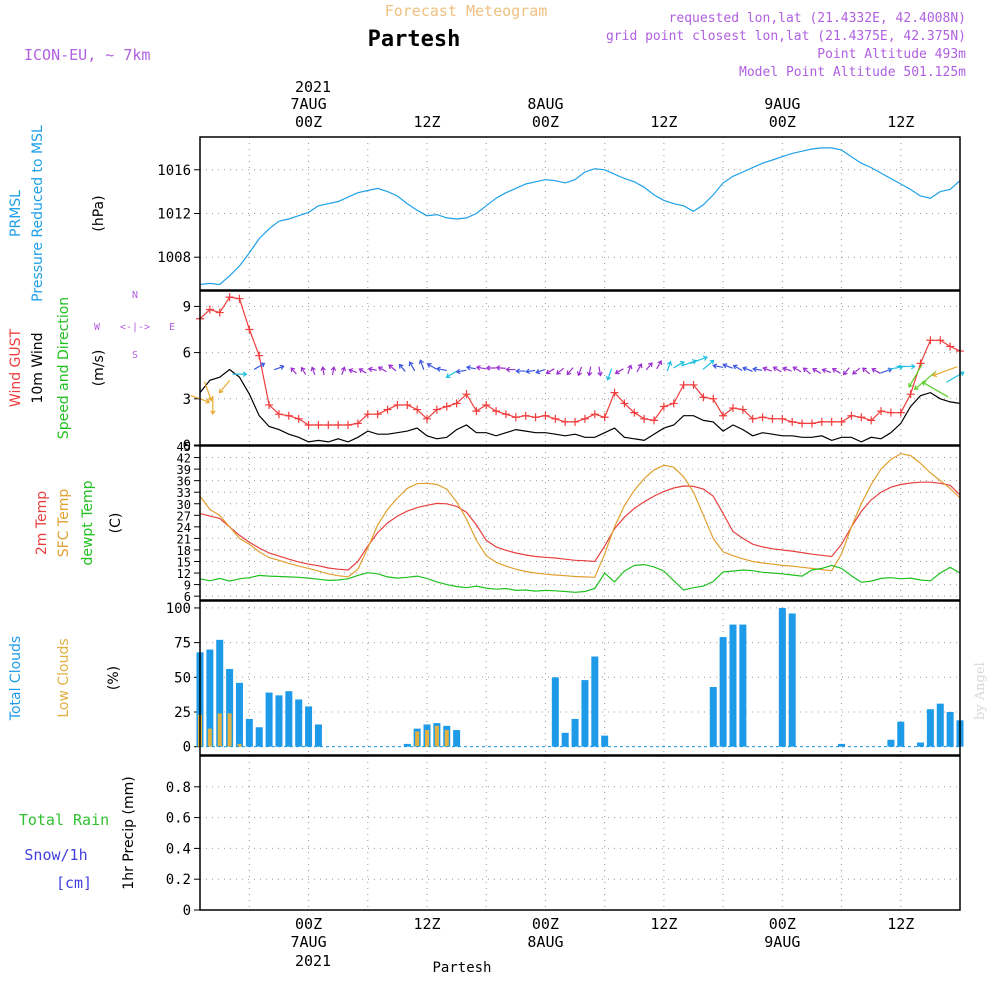 The height and width of the screenshot is (1000, 1000). I want to click on model-label: ICON-EU, ~ 7km, so click(87, 55).